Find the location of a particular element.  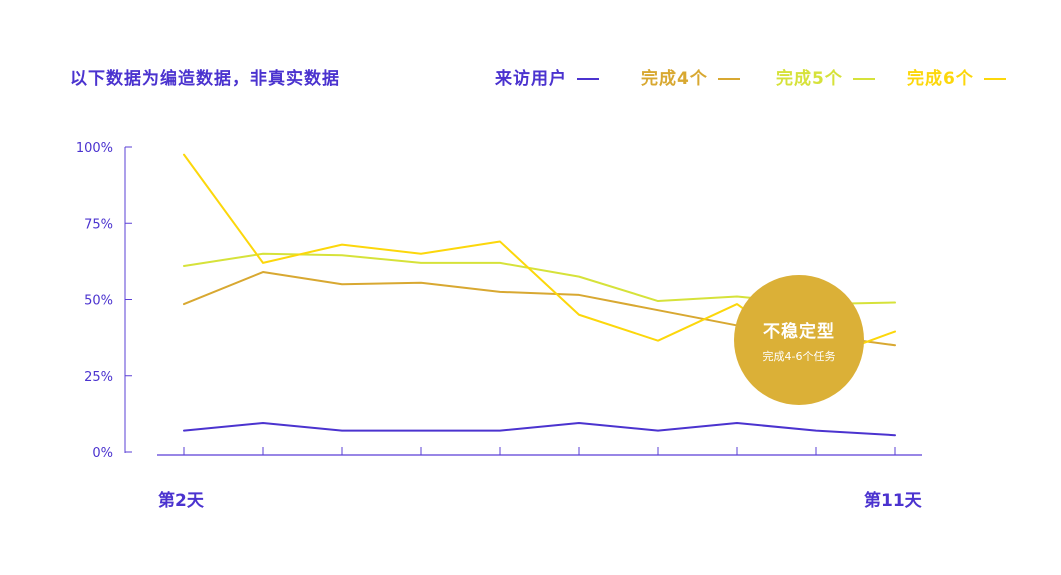

y-tick-label-2: 50% is located at coordinates (98, 301).